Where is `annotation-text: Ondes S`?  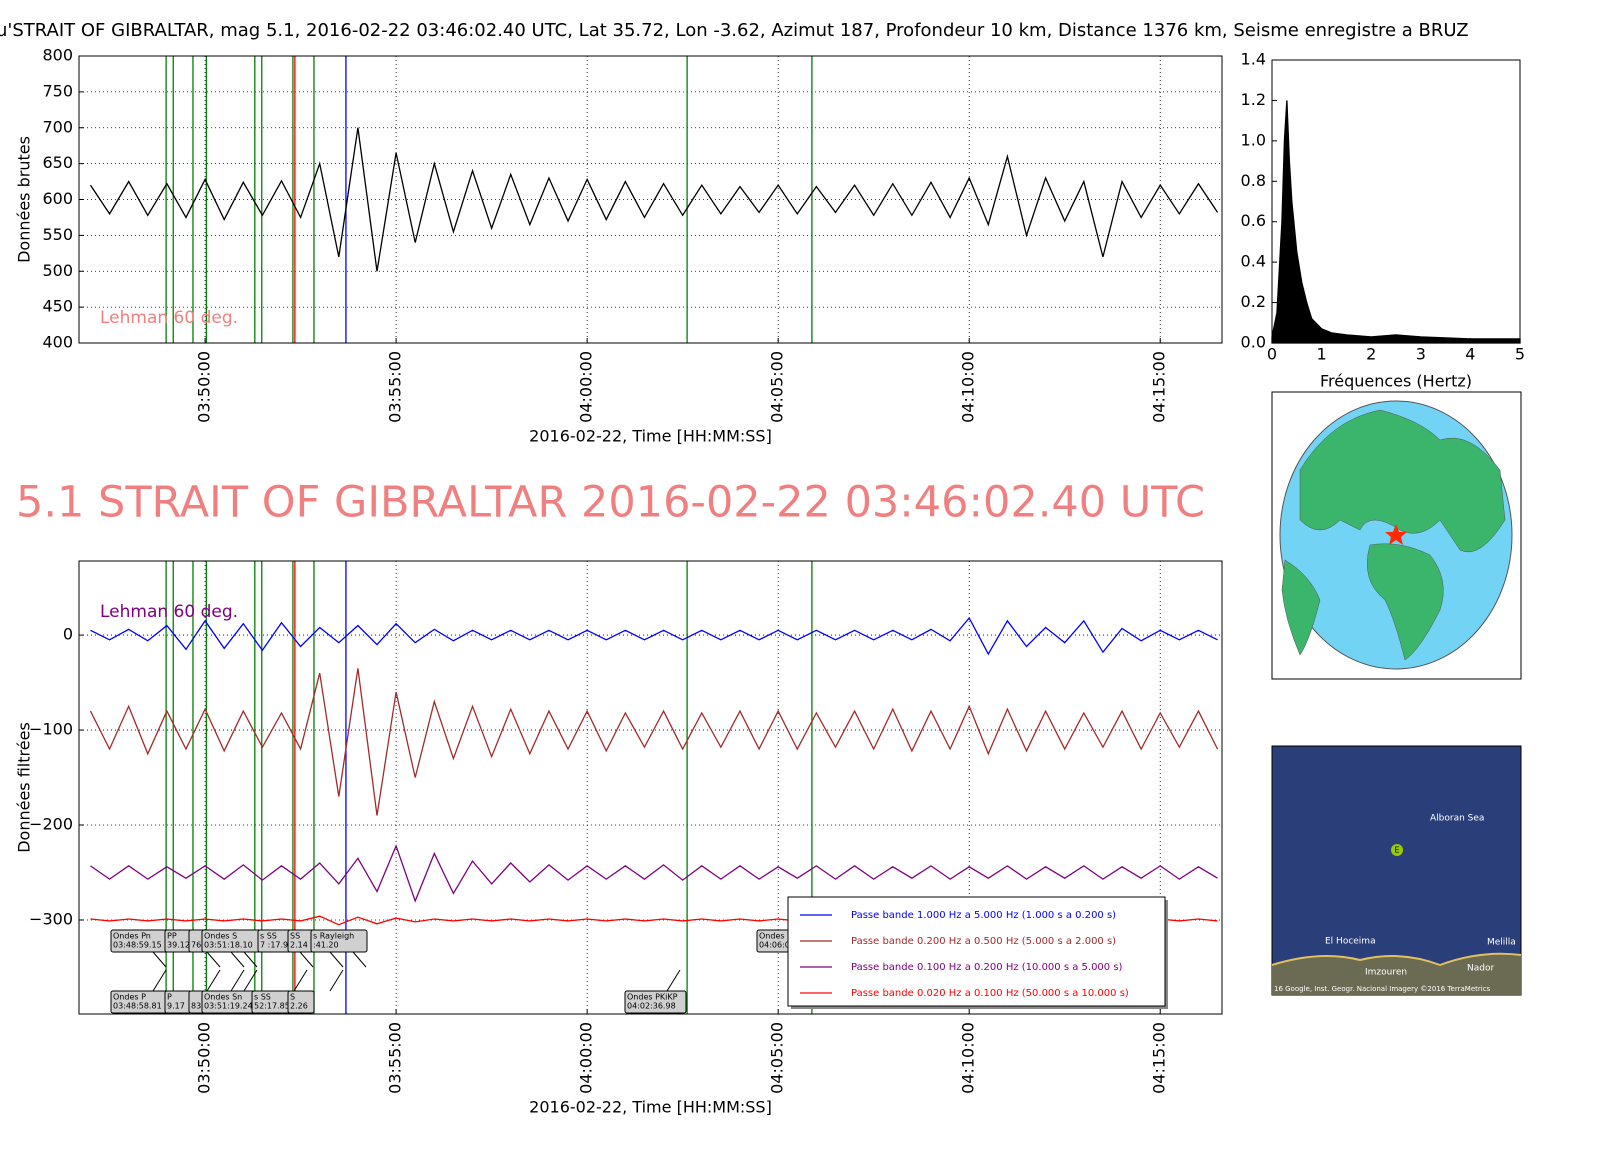 annotation-text: Ondes S is located at coordinates (220, 936).